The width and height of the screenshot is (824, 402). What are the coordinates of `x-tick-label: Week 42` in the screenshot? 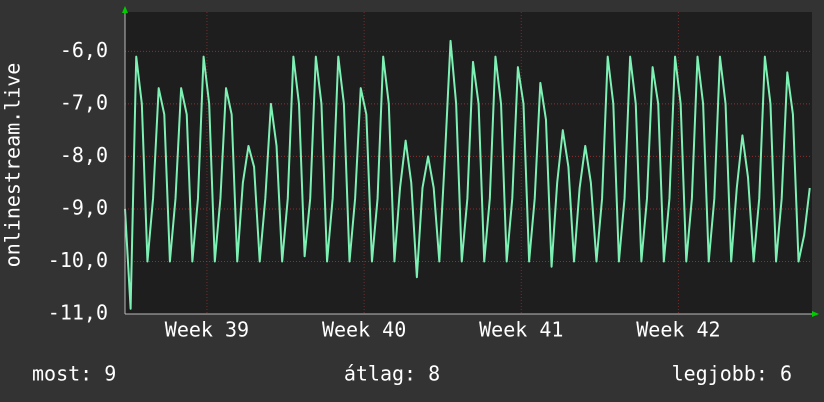 It's located at (678, 330).